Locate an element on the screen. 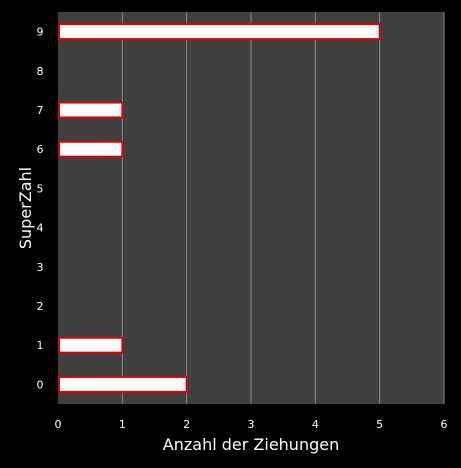 Image resolution: width=461 pixels, height=468 pixels. y-tick-labels: 0 1 2 3 4 5 6 7 8 9 is located at coordinates (40, 209).